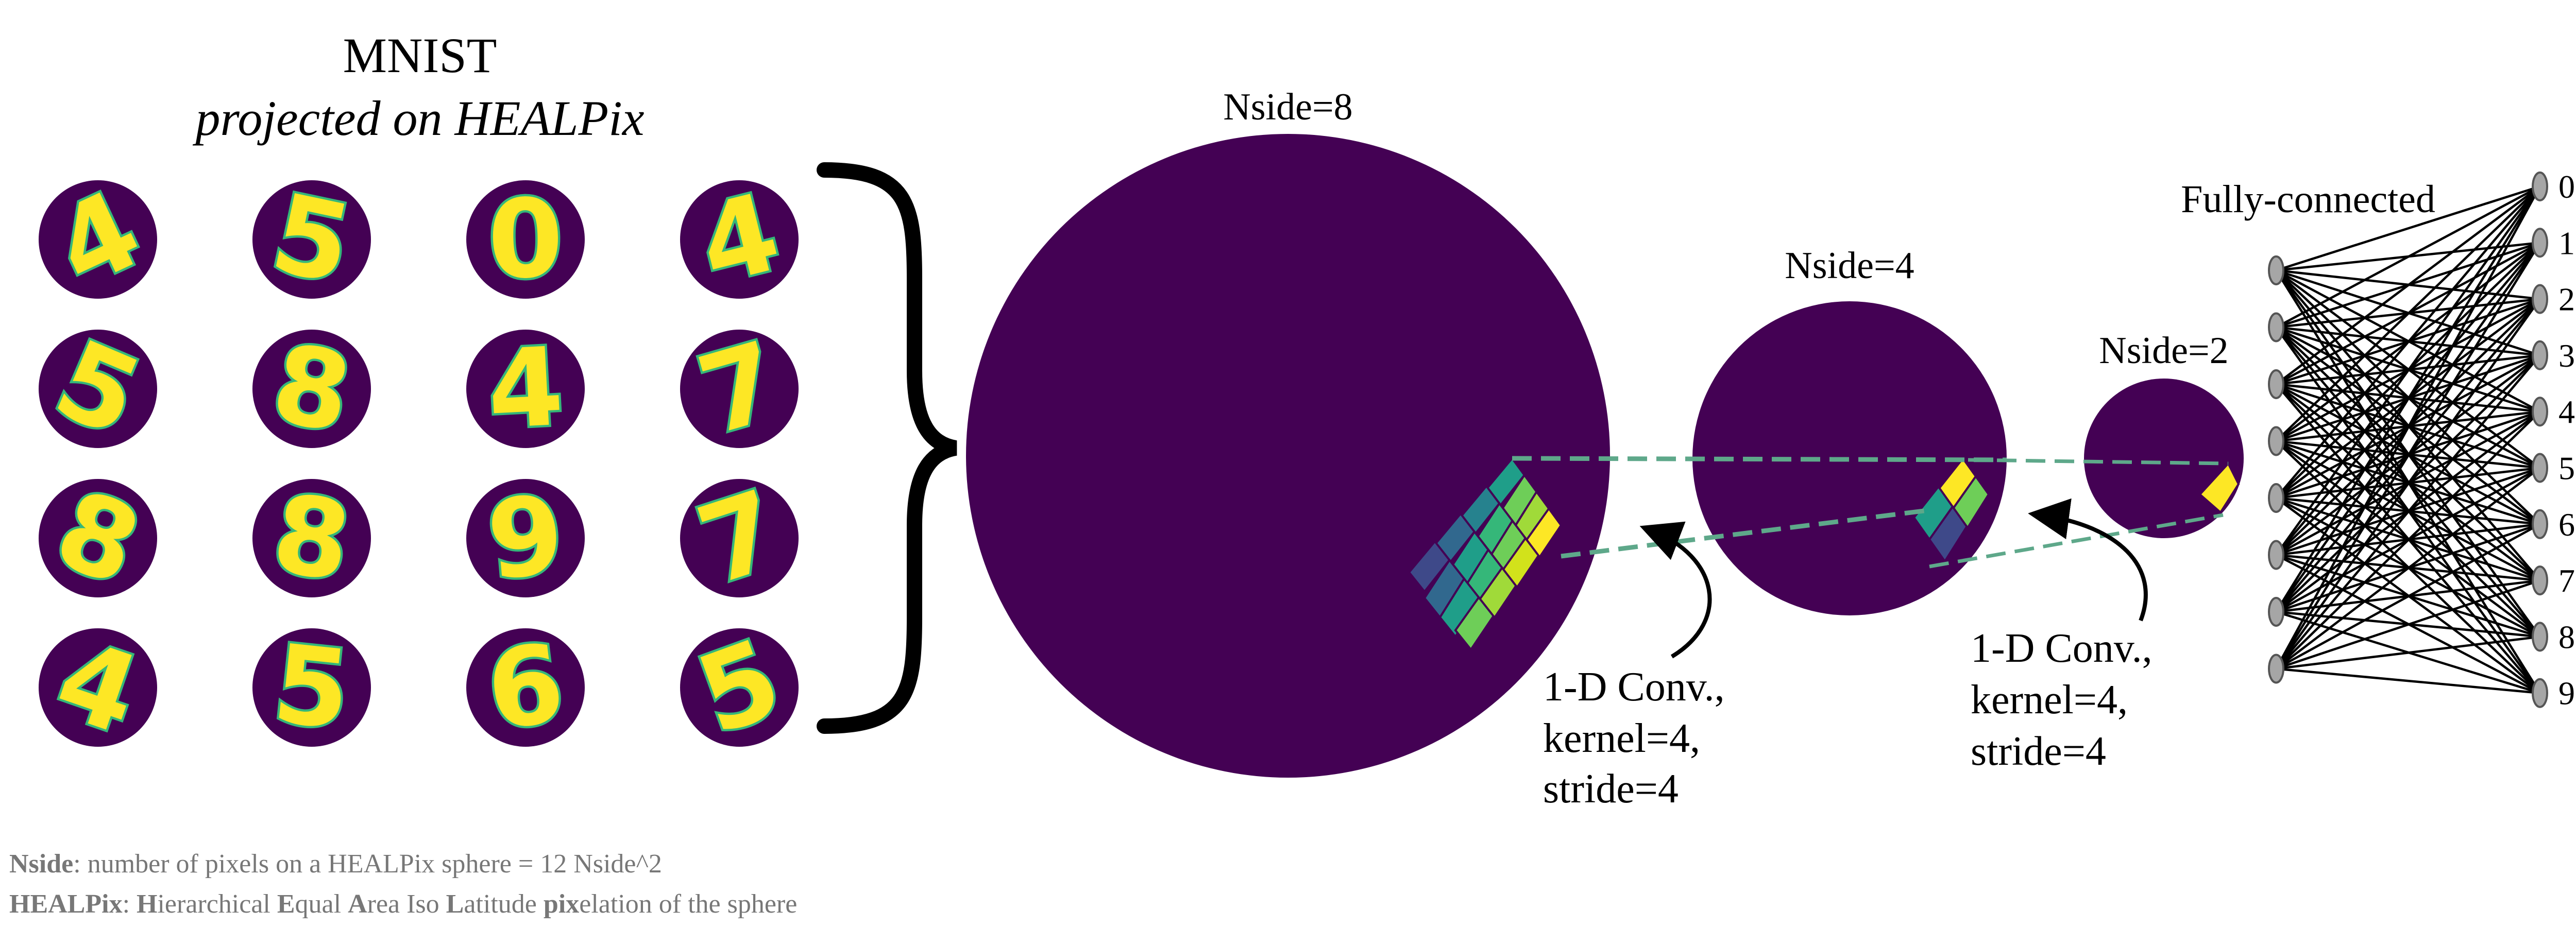  What do you see at coordinates (525, 240) in the screenshot?
I see `mnist-digit: 0` at bounding box center [525, 240].